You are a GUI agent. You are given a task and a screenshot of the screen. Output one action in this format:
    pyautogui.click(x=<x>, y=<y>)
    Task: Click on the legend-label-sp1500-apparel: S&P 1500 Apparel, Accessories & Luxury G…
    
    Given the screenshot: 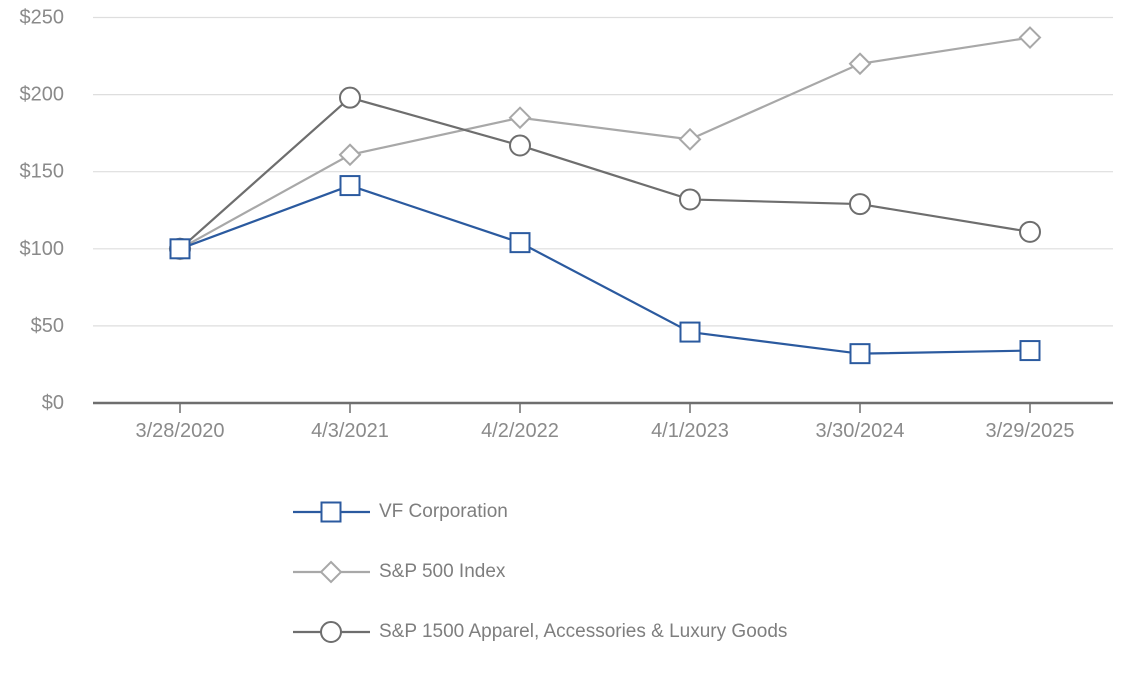 What is the action you would take?
    pyautogui.click(x=583, y=631)
    